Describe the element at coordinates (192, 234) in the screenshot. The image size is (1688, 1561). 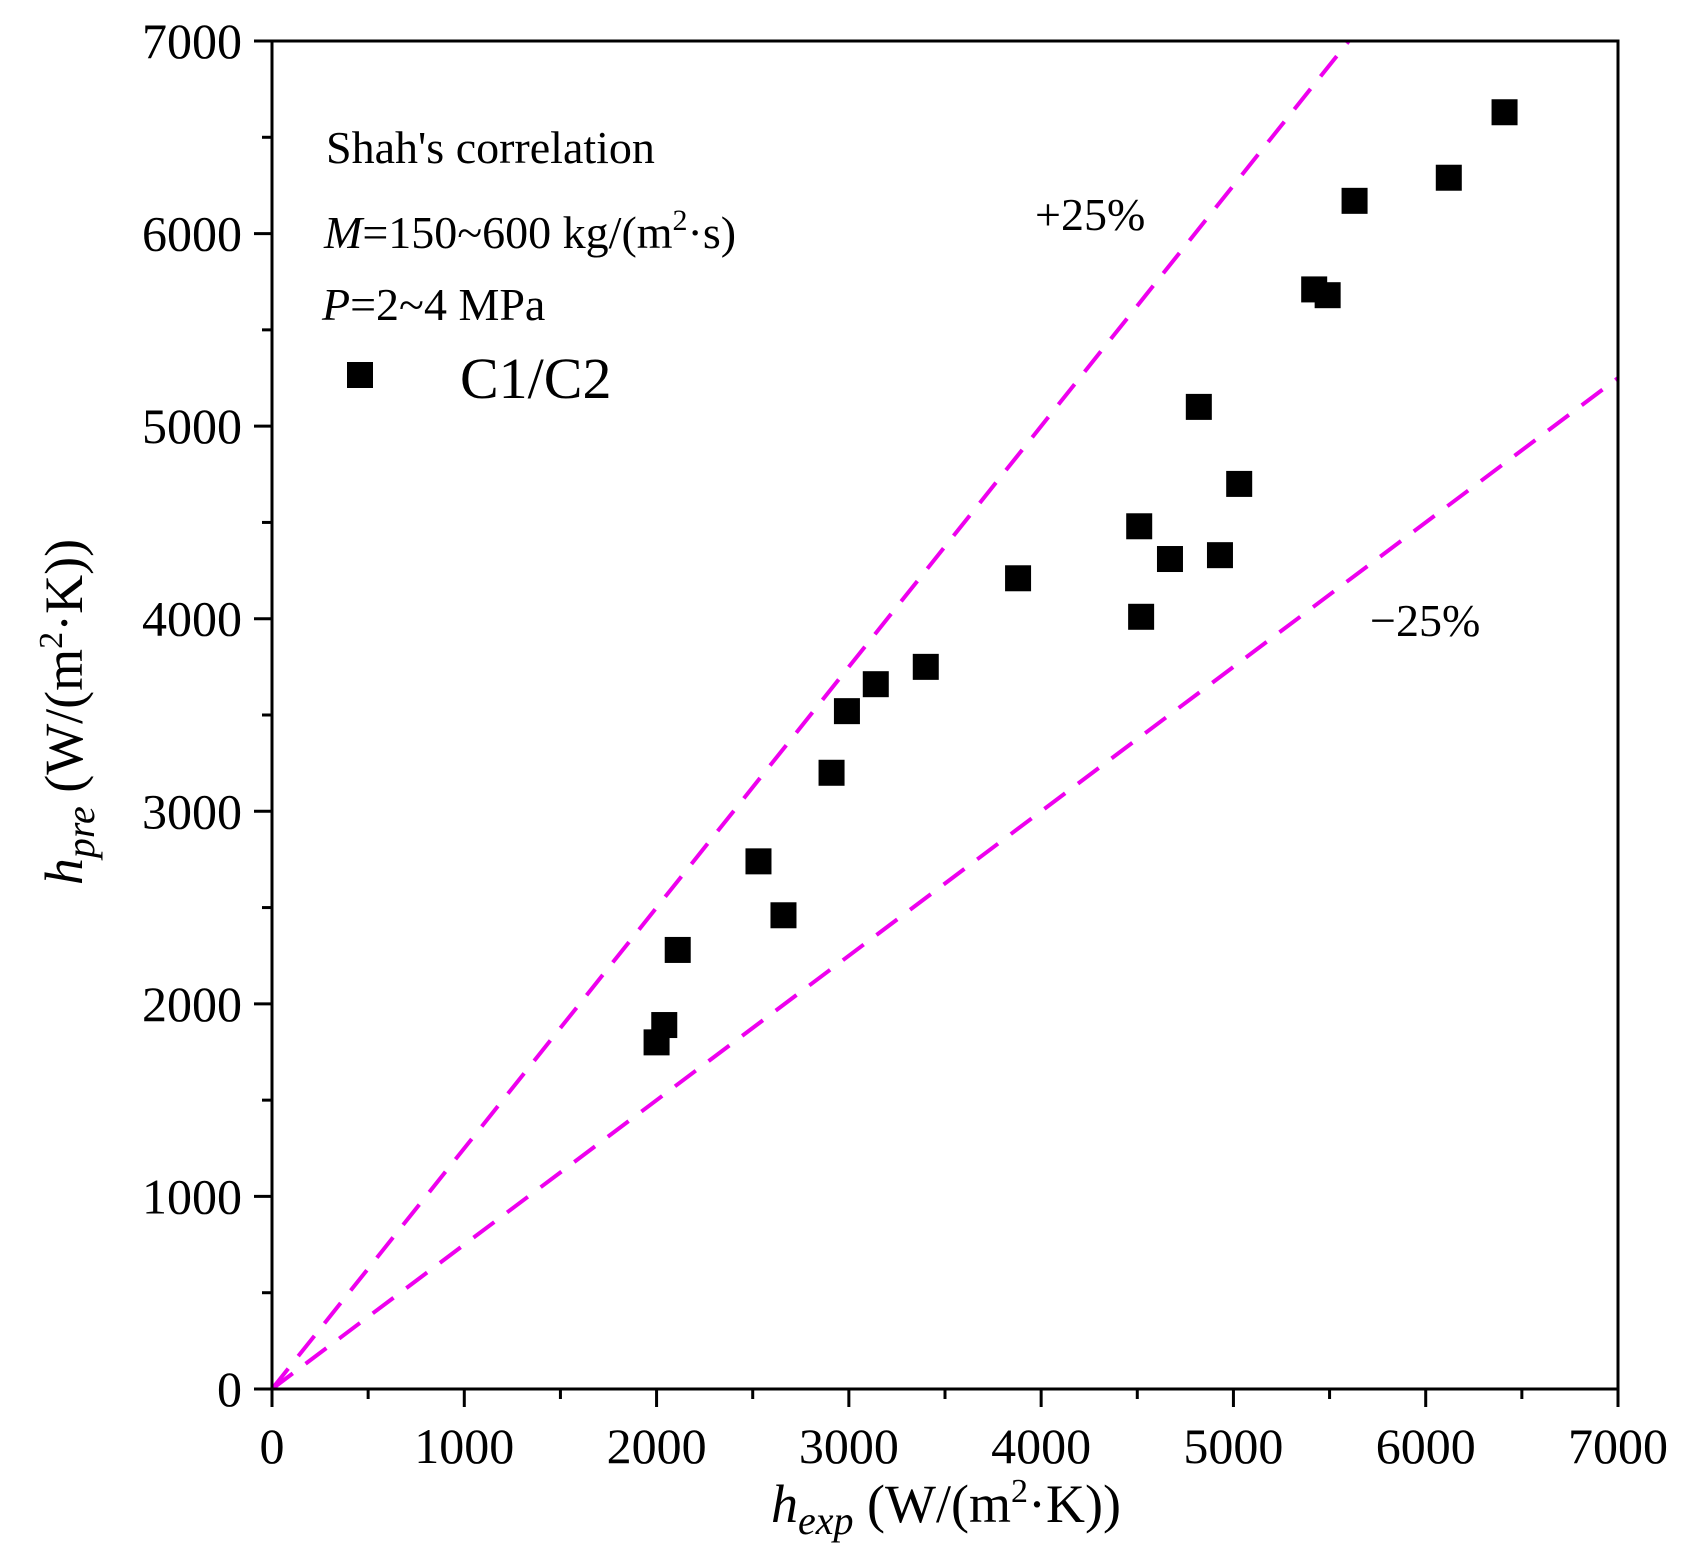
I see `y-tick-label: 6000` at that location.